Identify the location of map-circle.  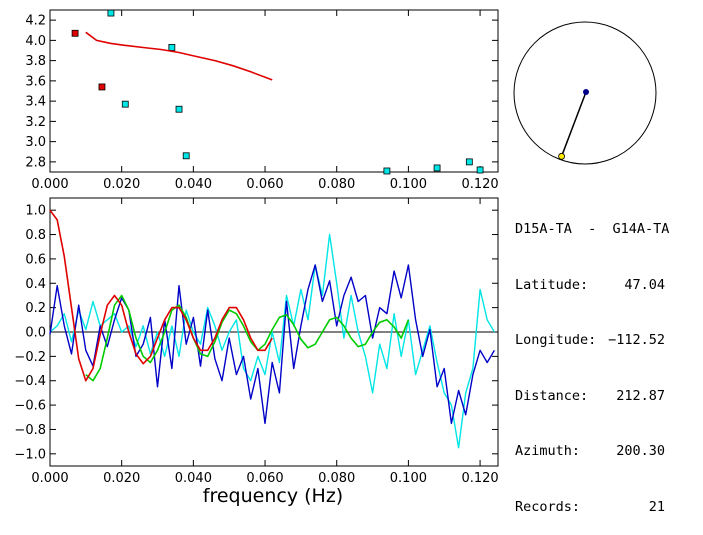
(585, 93).